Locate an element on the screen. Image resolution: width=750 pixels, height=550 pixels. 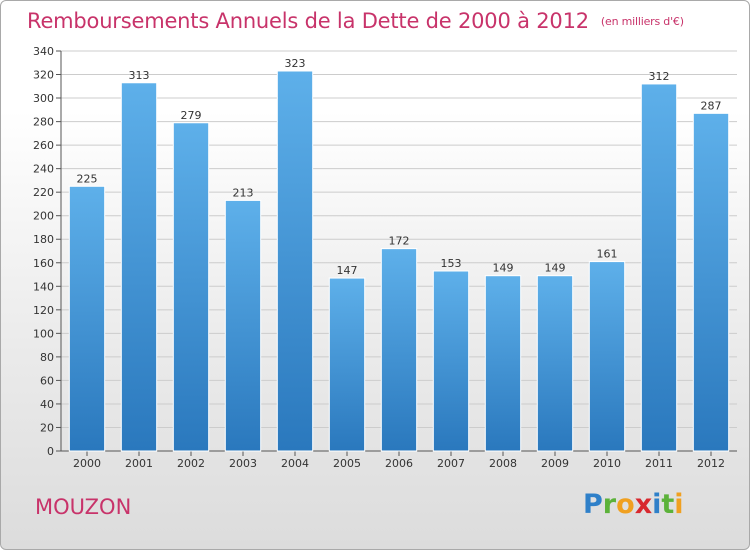
x-tick-label-2000: 2000 is located at coordinates (87, 463).